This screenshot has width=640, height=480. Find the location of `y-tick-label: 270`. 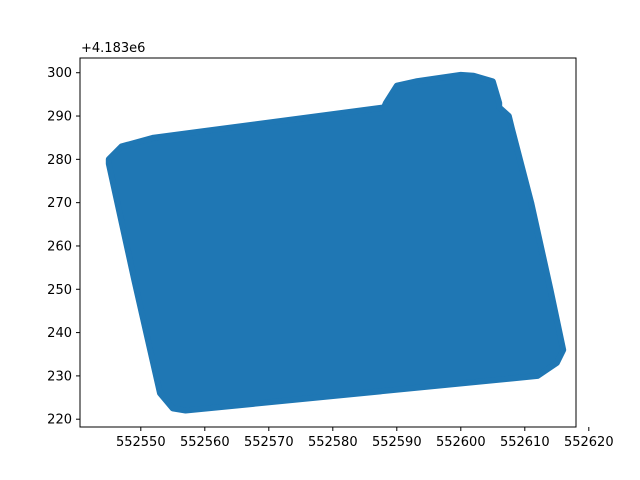

y-tick-label: 270 is located at coordinates (59, 203).